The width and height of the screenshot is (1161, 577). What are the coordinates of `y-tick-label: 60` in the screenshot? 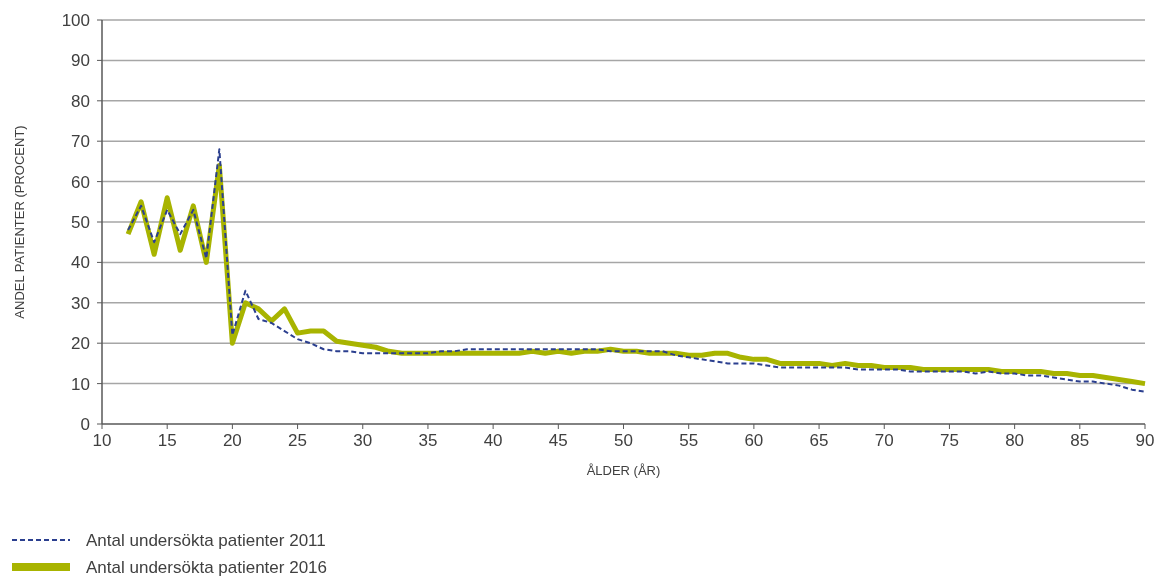 It's located at (80, 182).